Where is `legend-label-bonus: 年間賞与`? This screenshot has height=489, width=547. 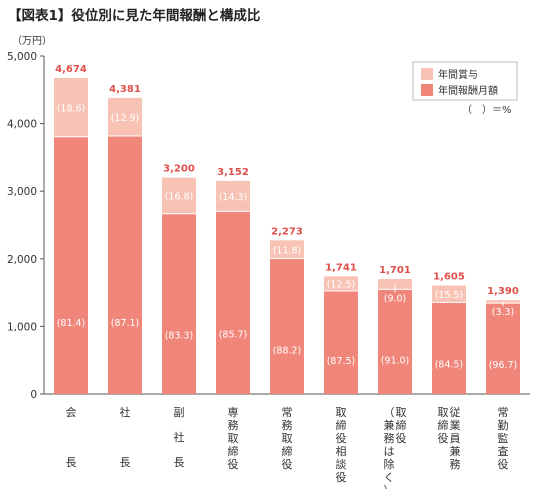
legend-label-bonus: 年間賞与 is located at coordinates (458, 74).